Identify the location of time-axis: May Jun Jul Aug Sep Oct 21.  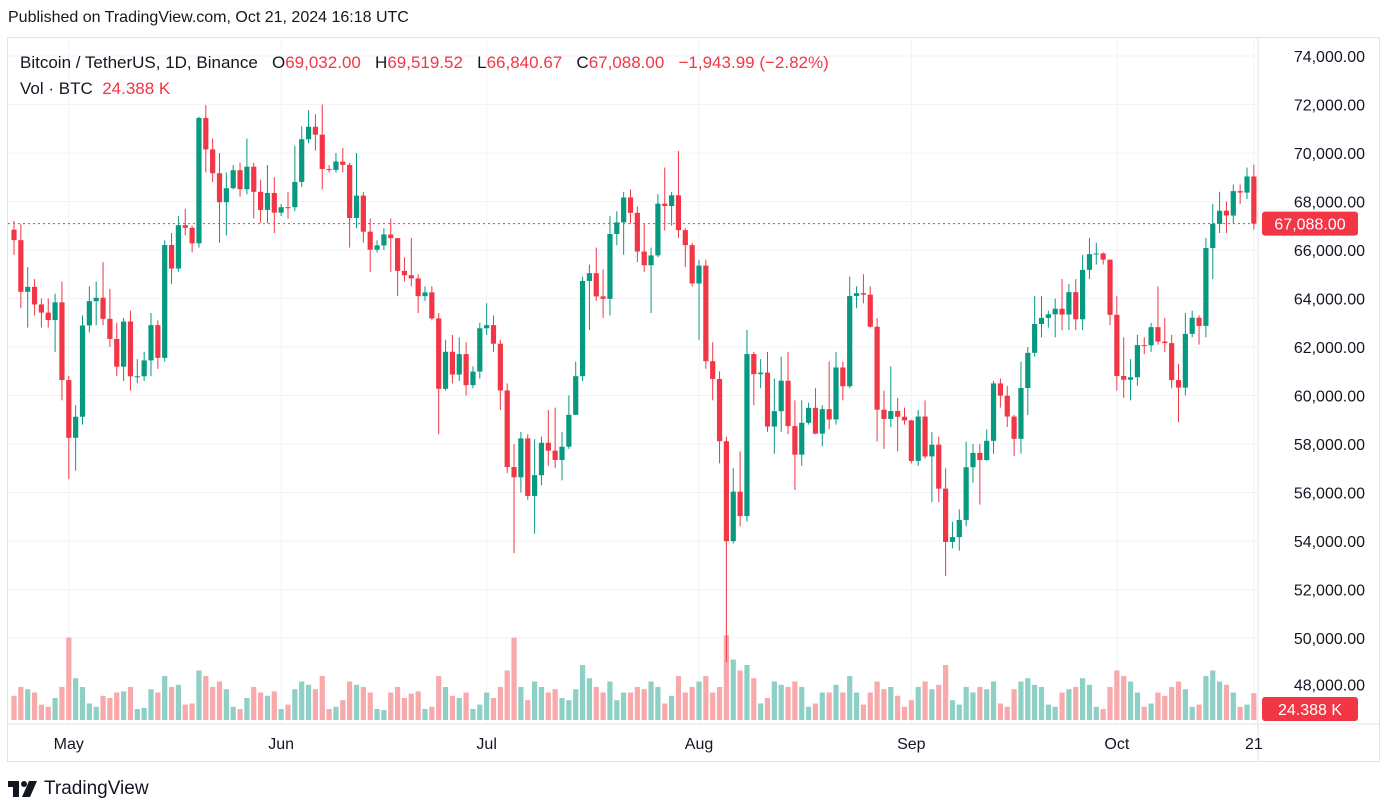
(658, 744).